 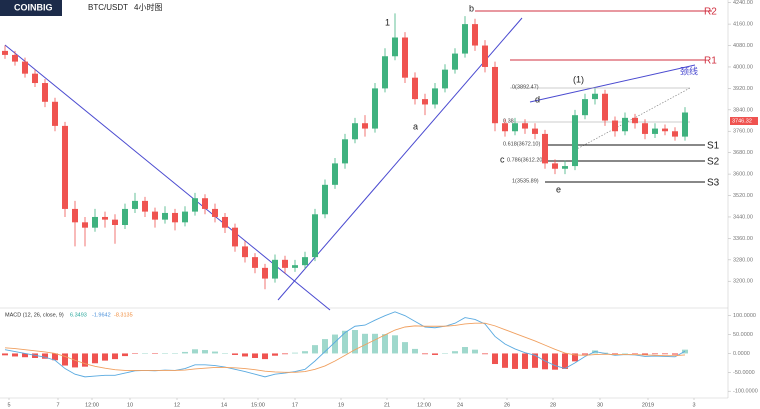 What do you see at coordinates (224, 405) in the screenshot?
I see `x-tick-label: 14` at bounding box center [224, 405].